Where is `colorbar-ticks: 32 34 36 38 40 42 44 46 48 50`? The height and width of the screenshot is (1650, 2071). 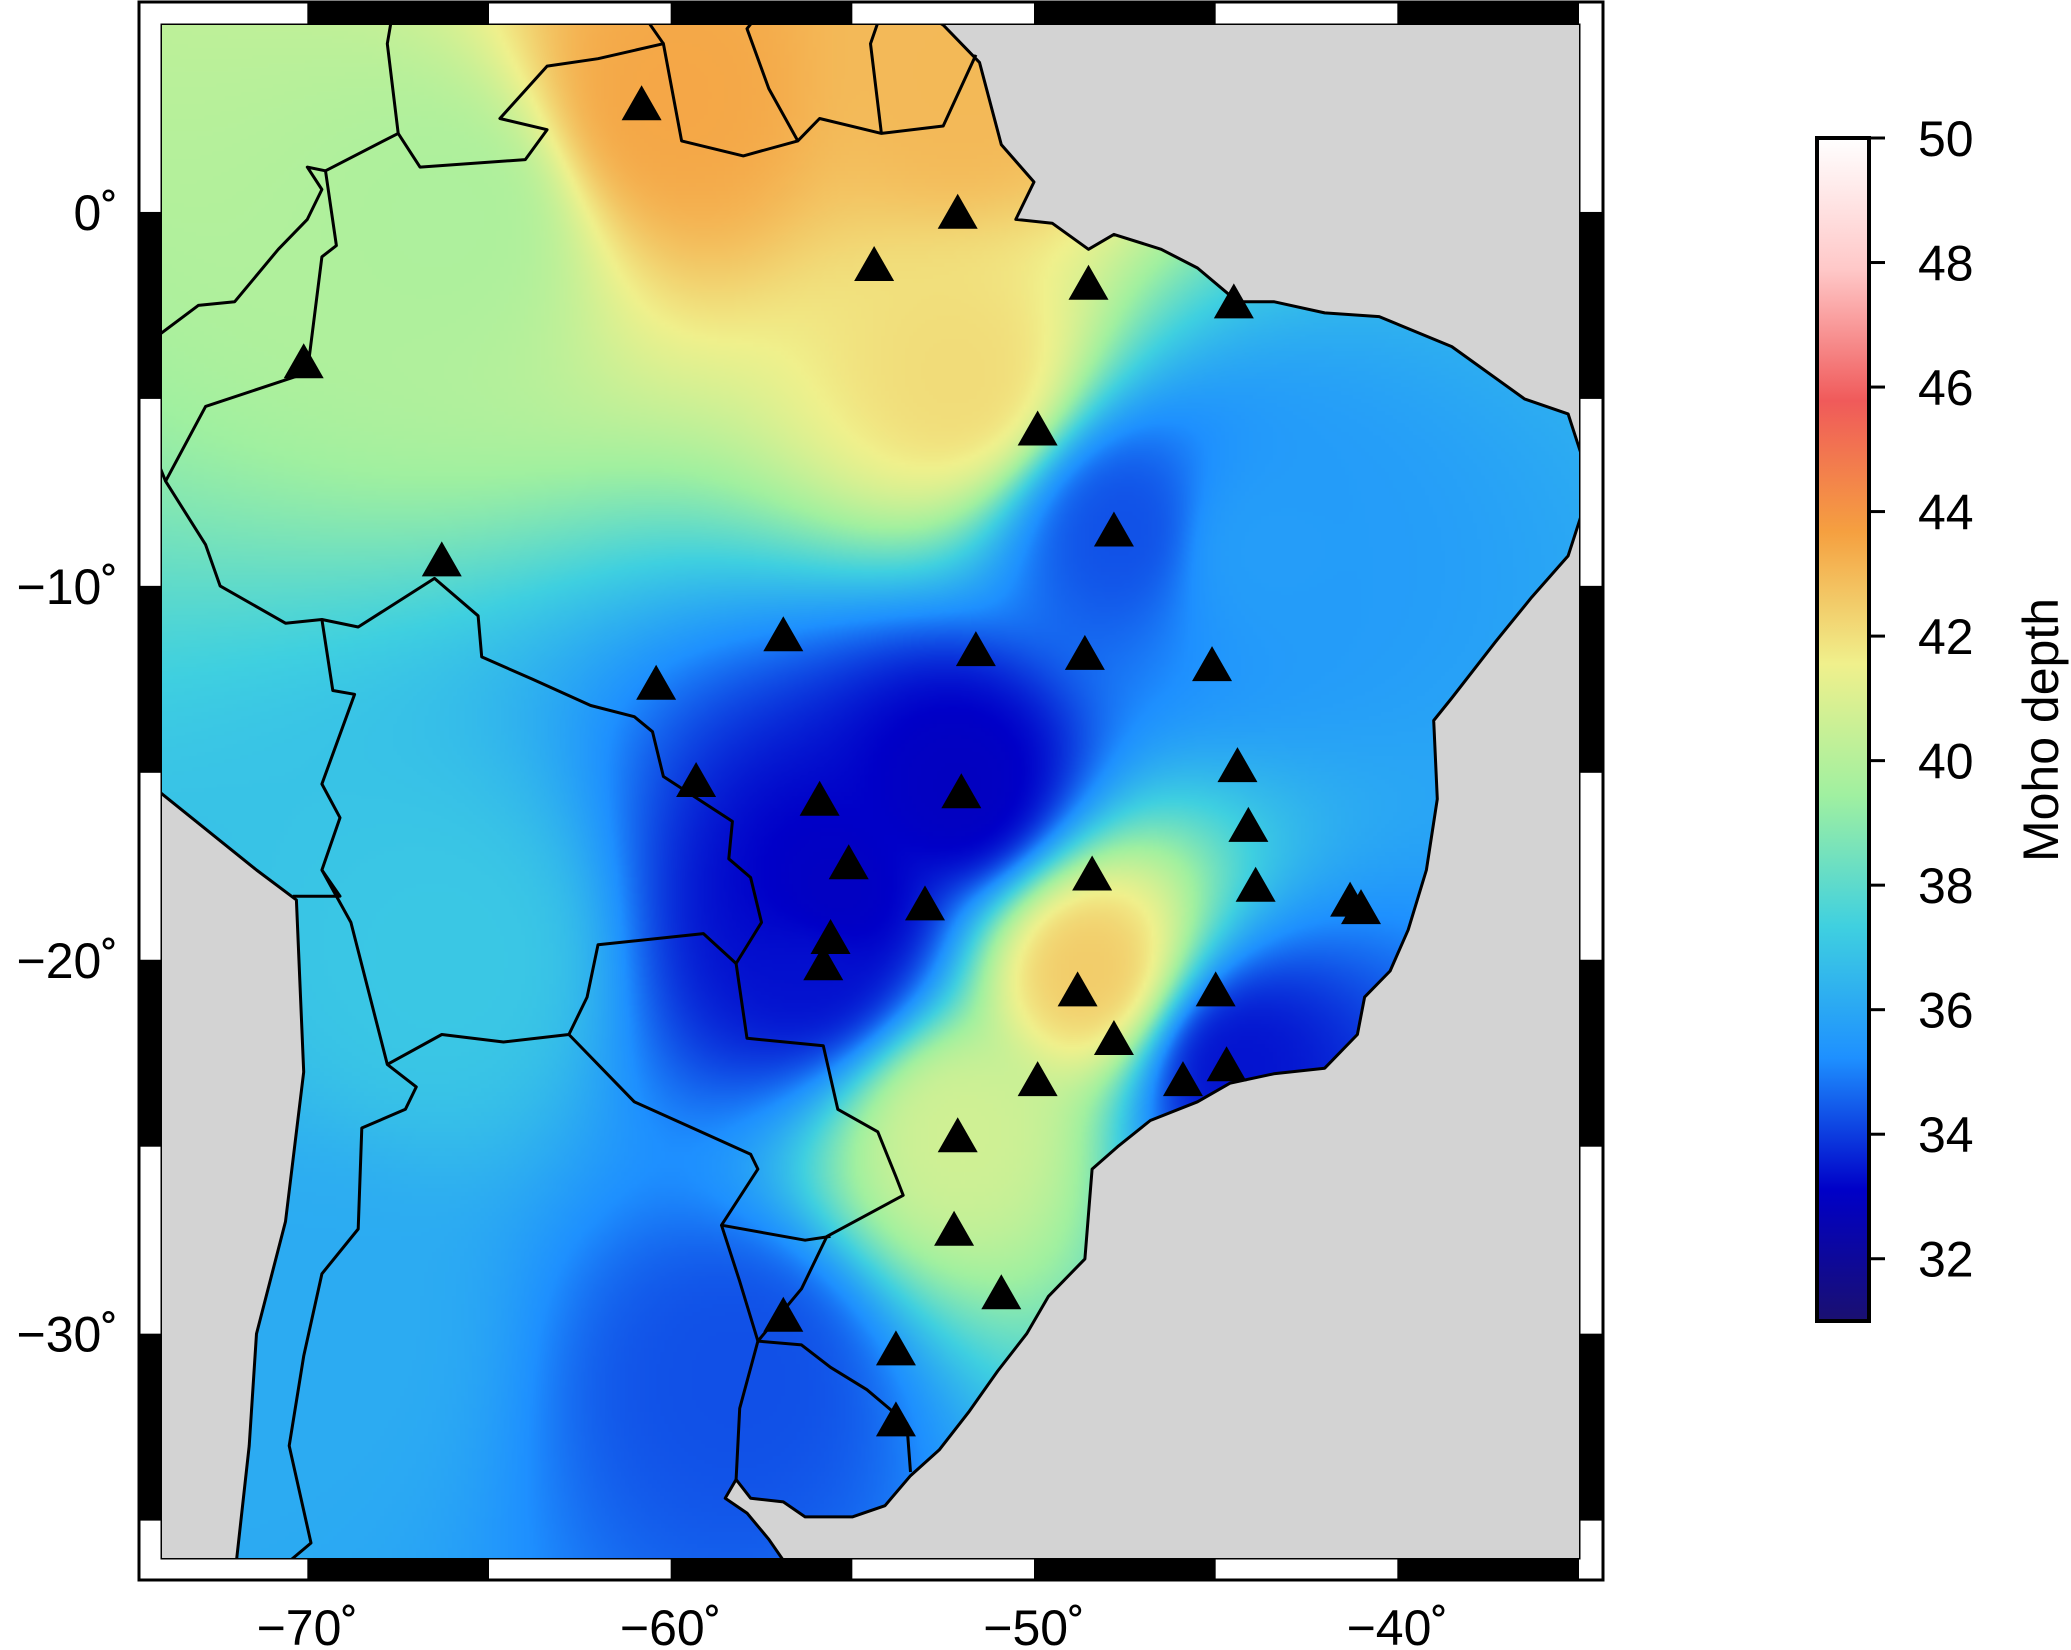 colorbar-ticks: 32 34 36 38 40 42 44 46 48 50 is located at coordinates (1921, 699).